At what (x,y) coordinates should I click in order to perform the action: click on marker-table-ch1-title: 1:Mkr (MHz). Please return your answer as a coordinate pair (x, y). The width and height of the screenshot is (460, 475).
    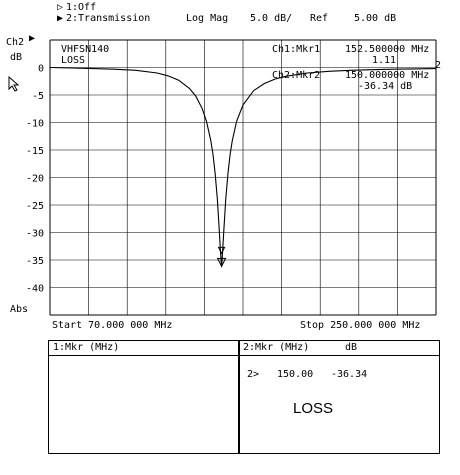
    Looking at the image, I should click on (86, 347).